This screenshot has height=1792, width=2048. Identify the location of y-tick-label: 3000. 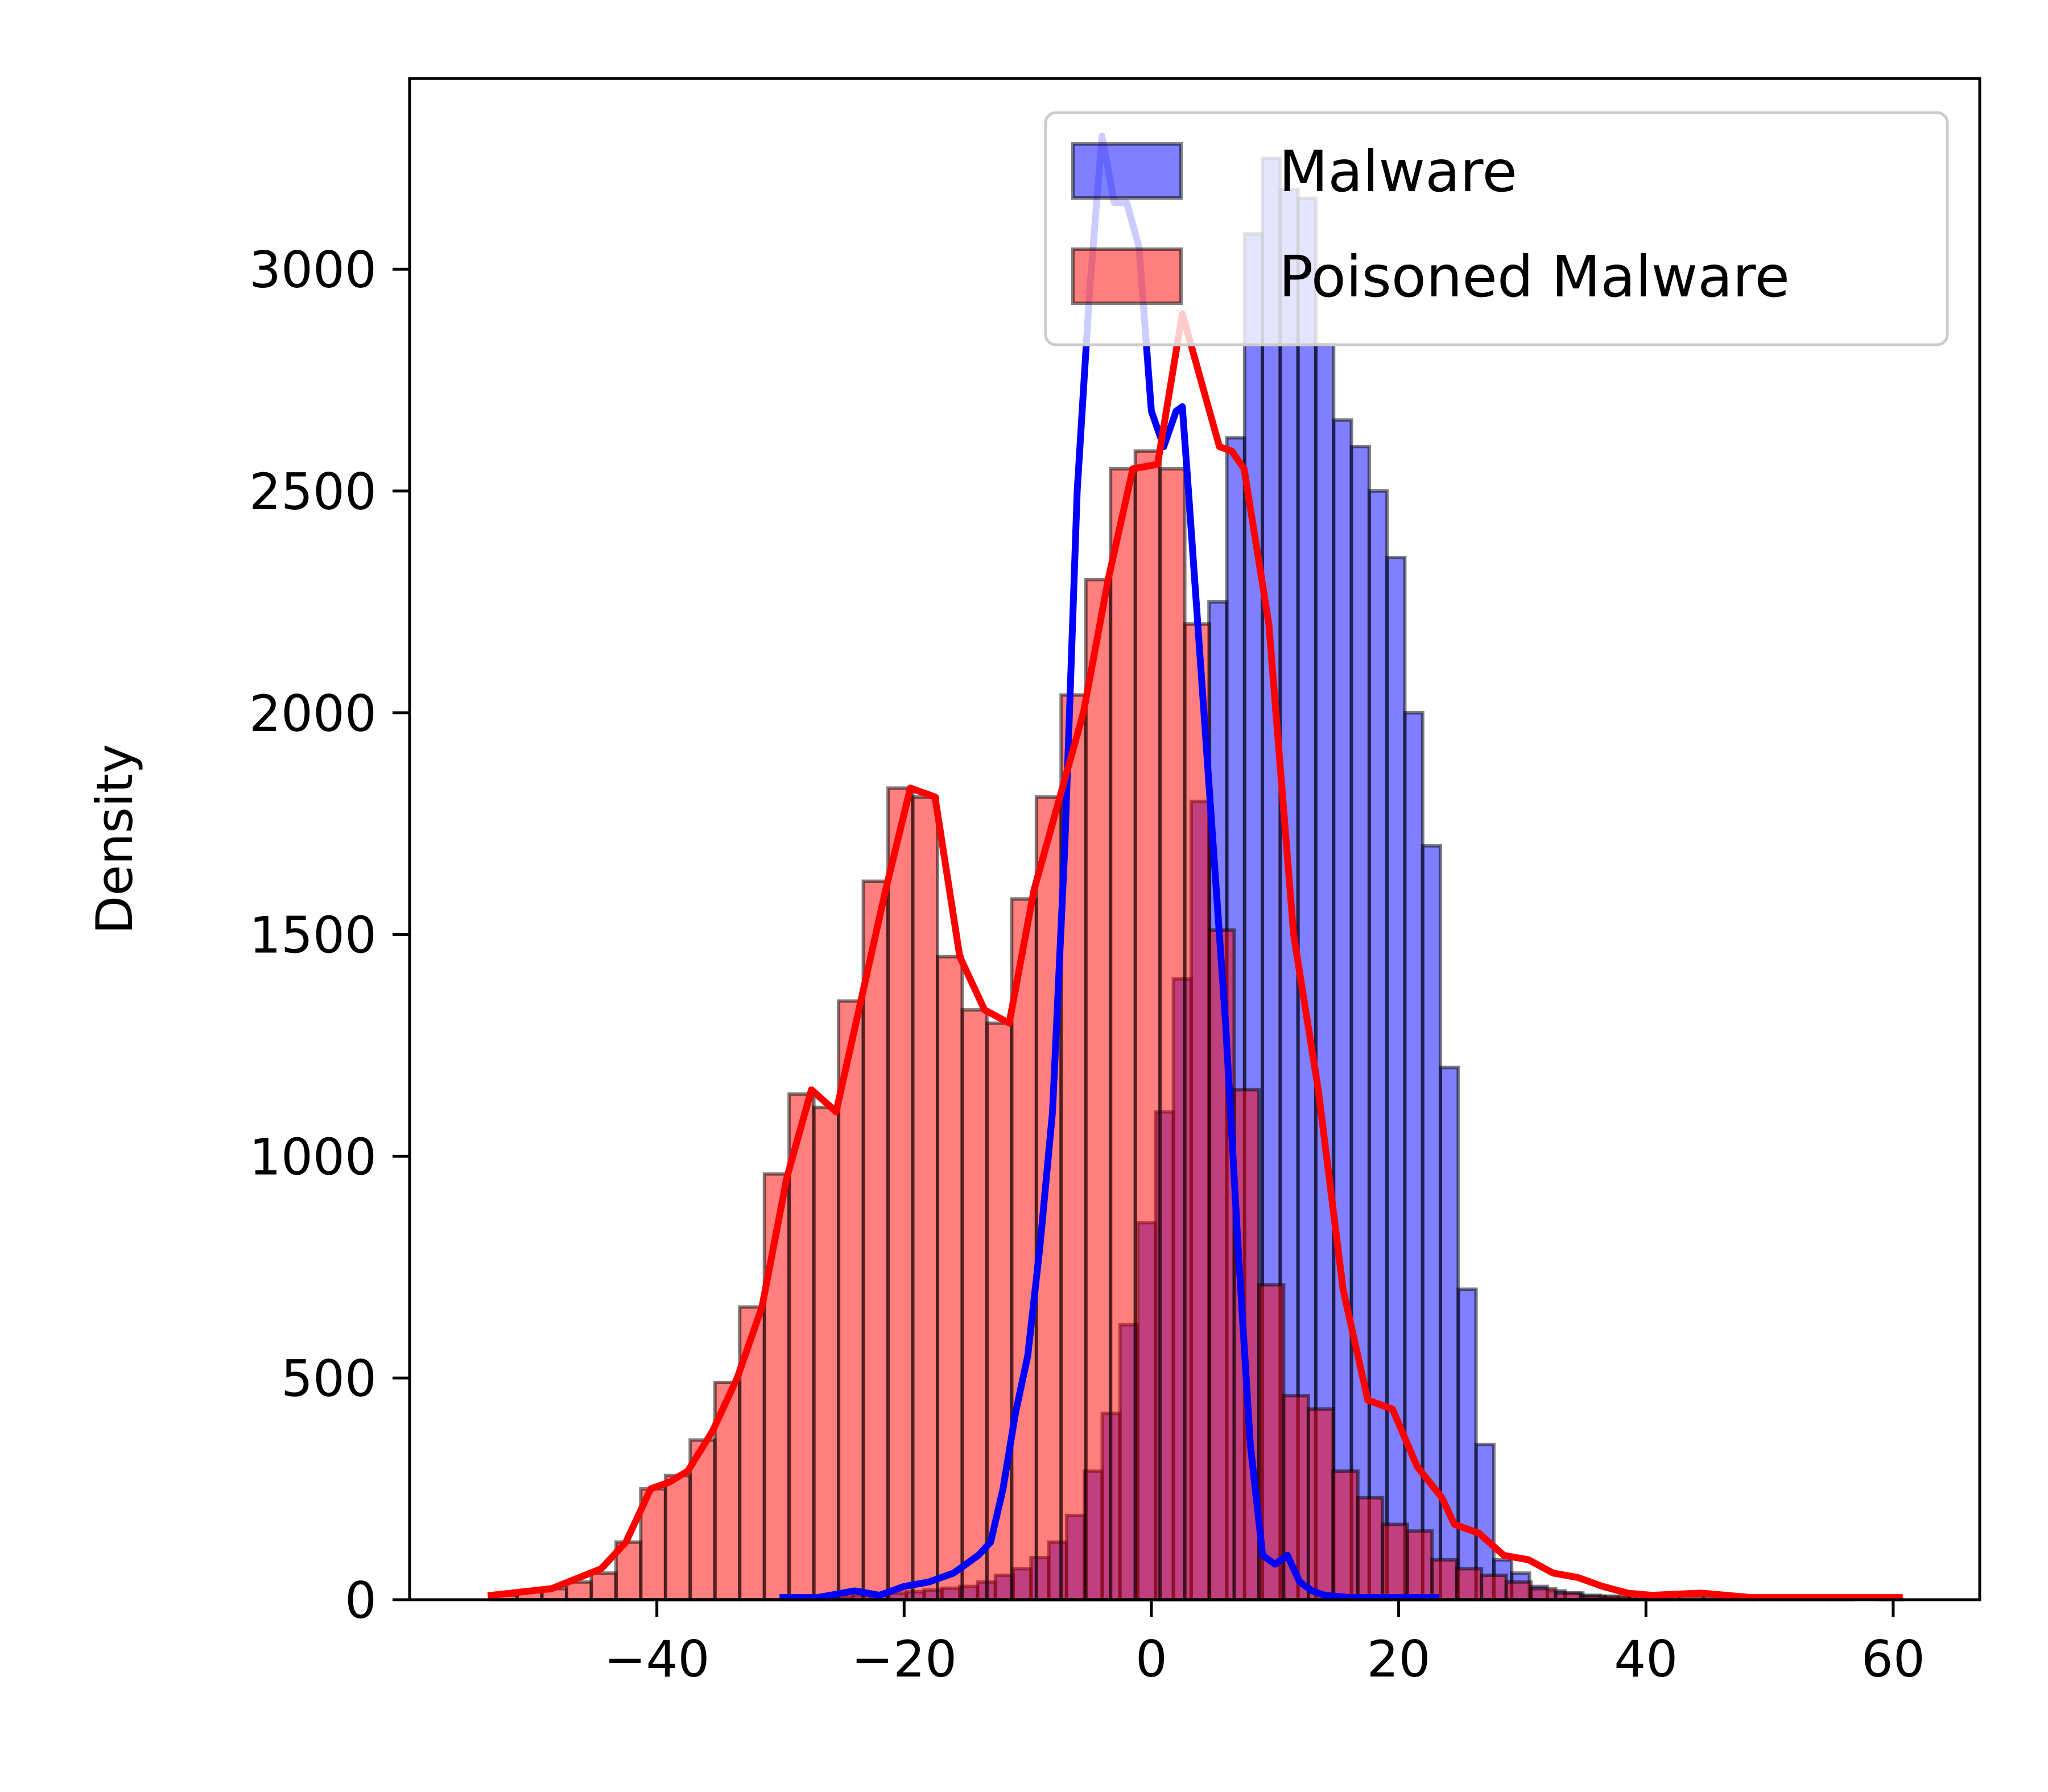
(313, 270).